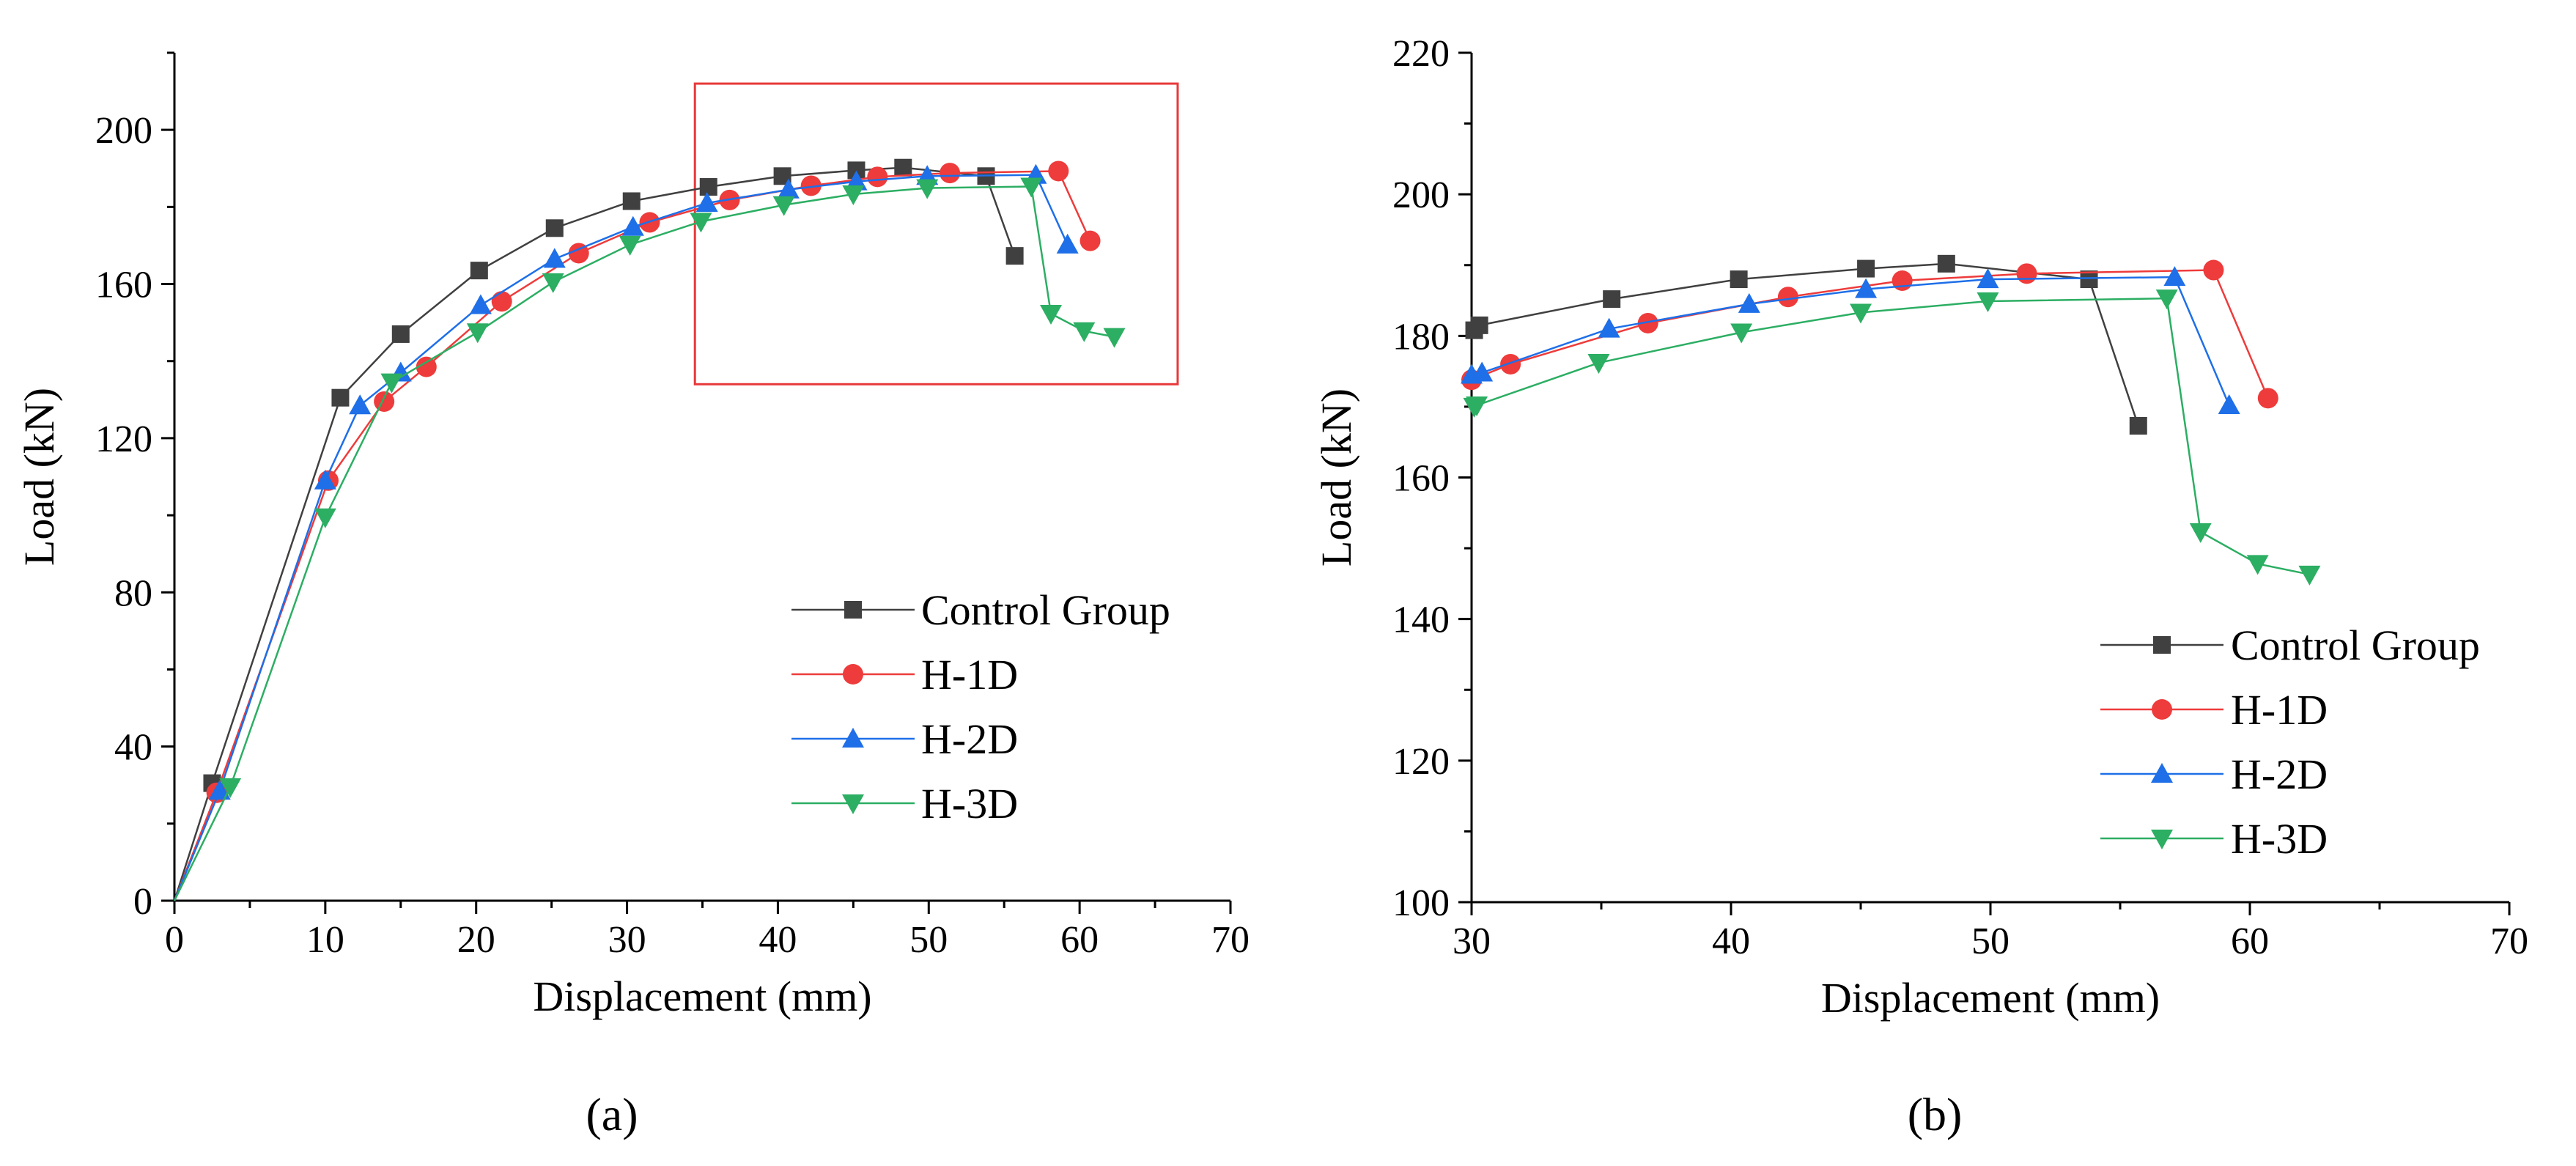  I want to click on x-tick-label: 10, so click(325, 940).